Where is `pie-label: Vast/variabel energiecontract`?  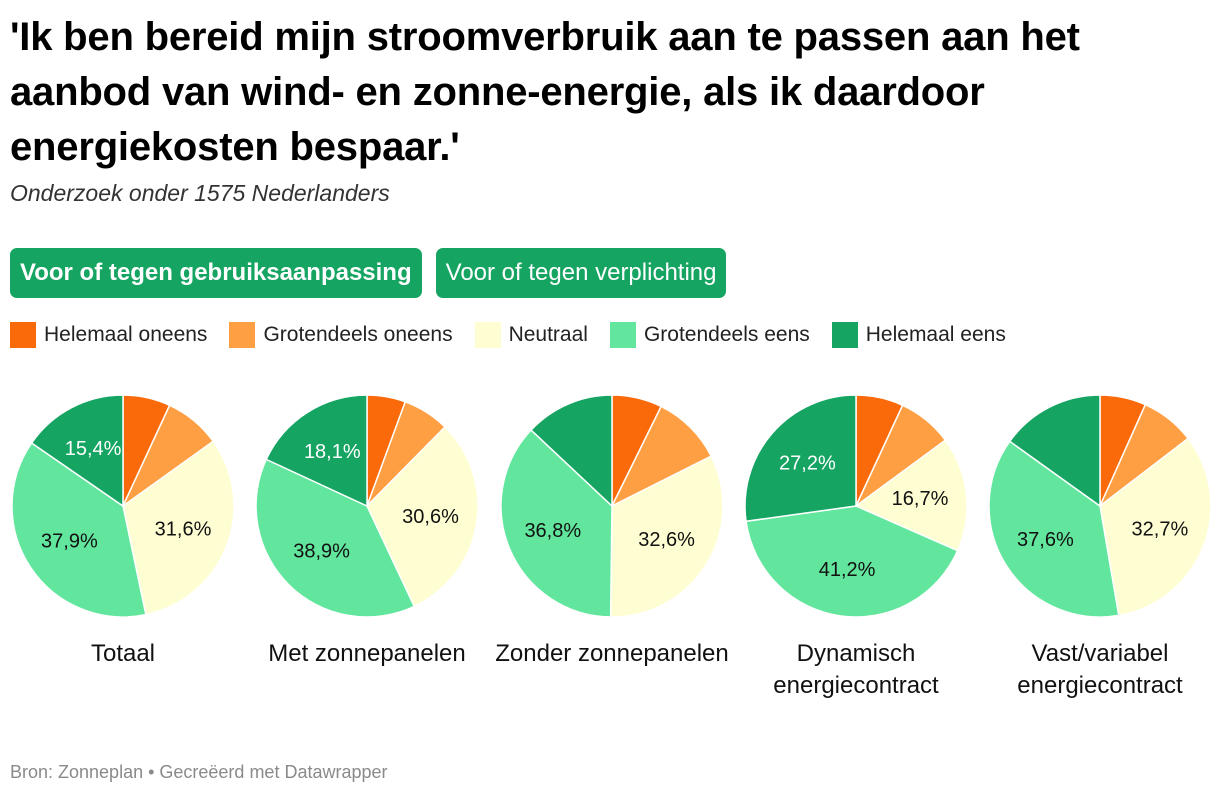 pie-label: Vast/variabel energiecontract is located at coordinates (1100, 669).